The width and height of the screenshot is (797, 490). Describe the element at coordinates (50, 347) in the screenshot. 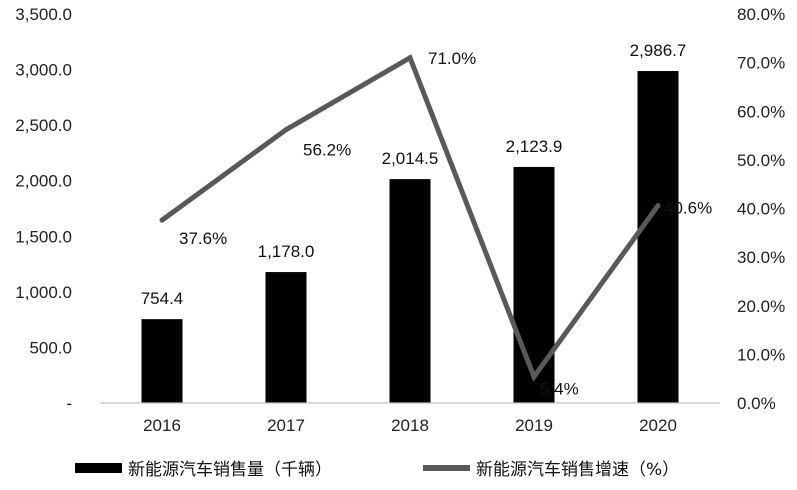

I see `left-axis-tick-label: 500.0` at that location.